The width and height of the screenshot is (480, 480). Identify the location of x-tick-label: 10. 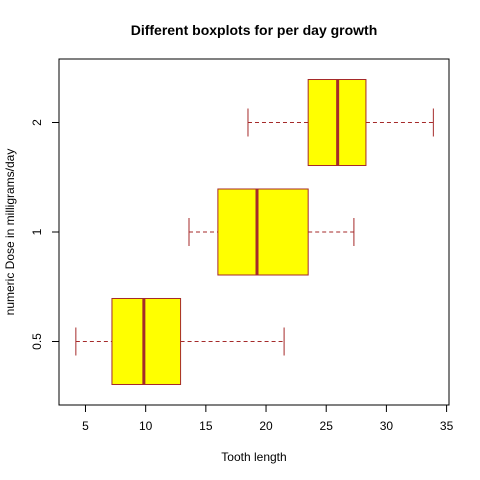
(146, 426).